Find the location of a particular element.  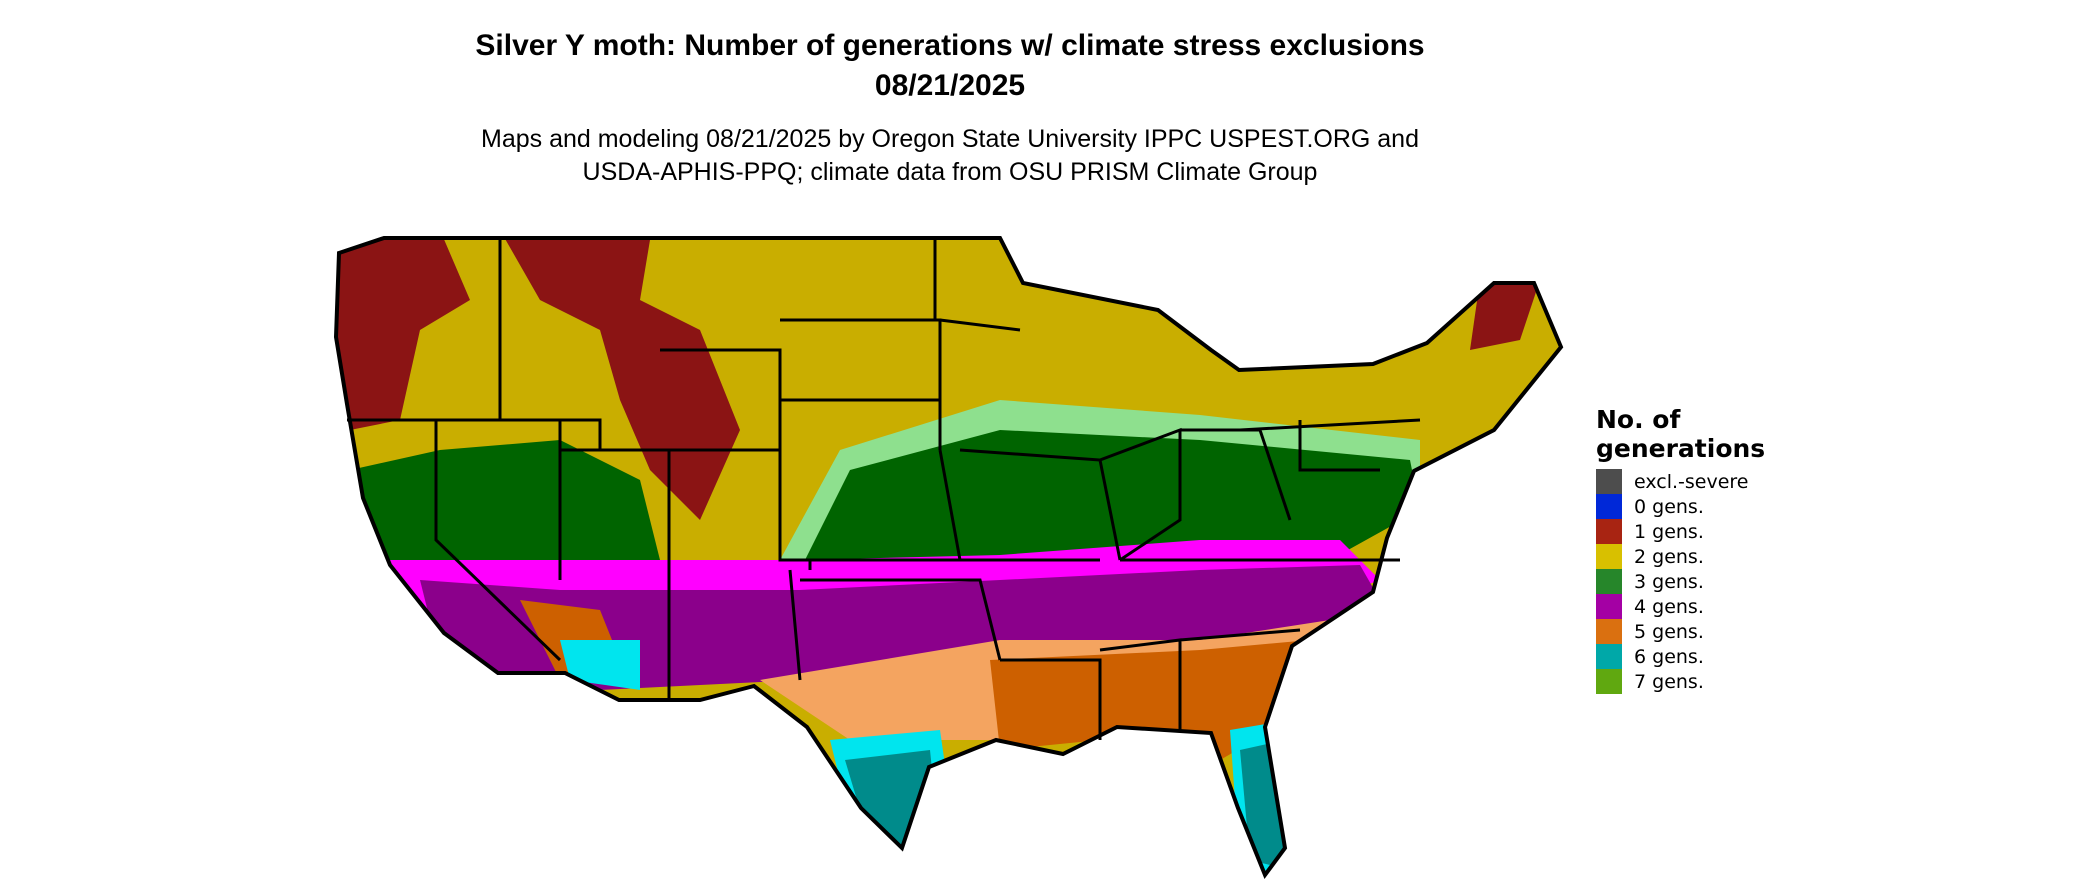

legend-item: 3 gens. is located at coordinates (1680, 581).